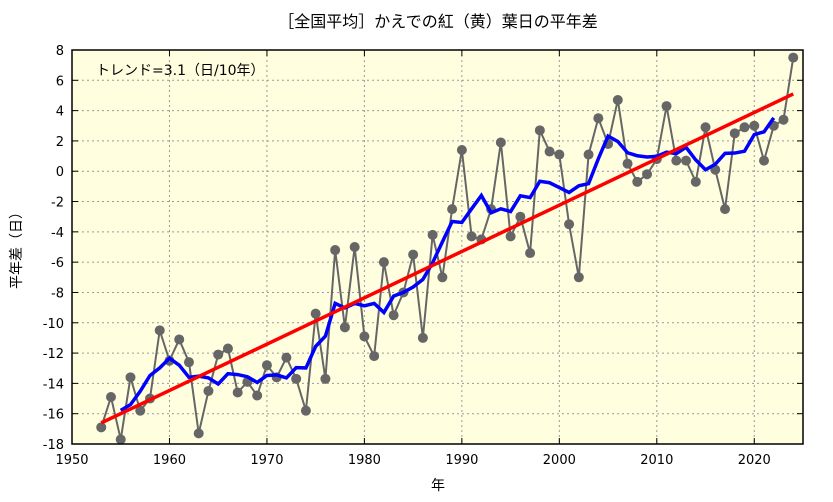 The width and height of the screenshot is (833, 502). What do you see at coordinates (53, 324) in the screenshot?
I see `y-tick-label: -10` at bounding box center [53, 324].